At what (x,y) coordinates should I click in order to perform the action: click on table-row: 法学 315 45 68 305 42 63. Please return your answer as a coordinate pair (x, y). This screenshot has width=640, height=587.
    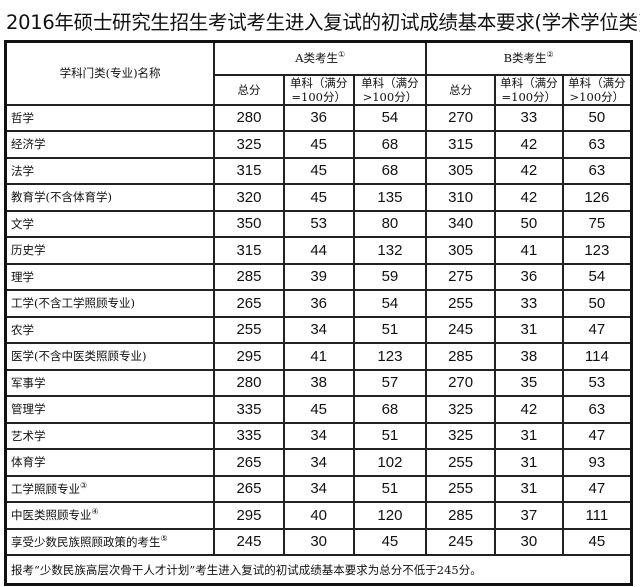
    Looking at the image, I should click on (318, 170).